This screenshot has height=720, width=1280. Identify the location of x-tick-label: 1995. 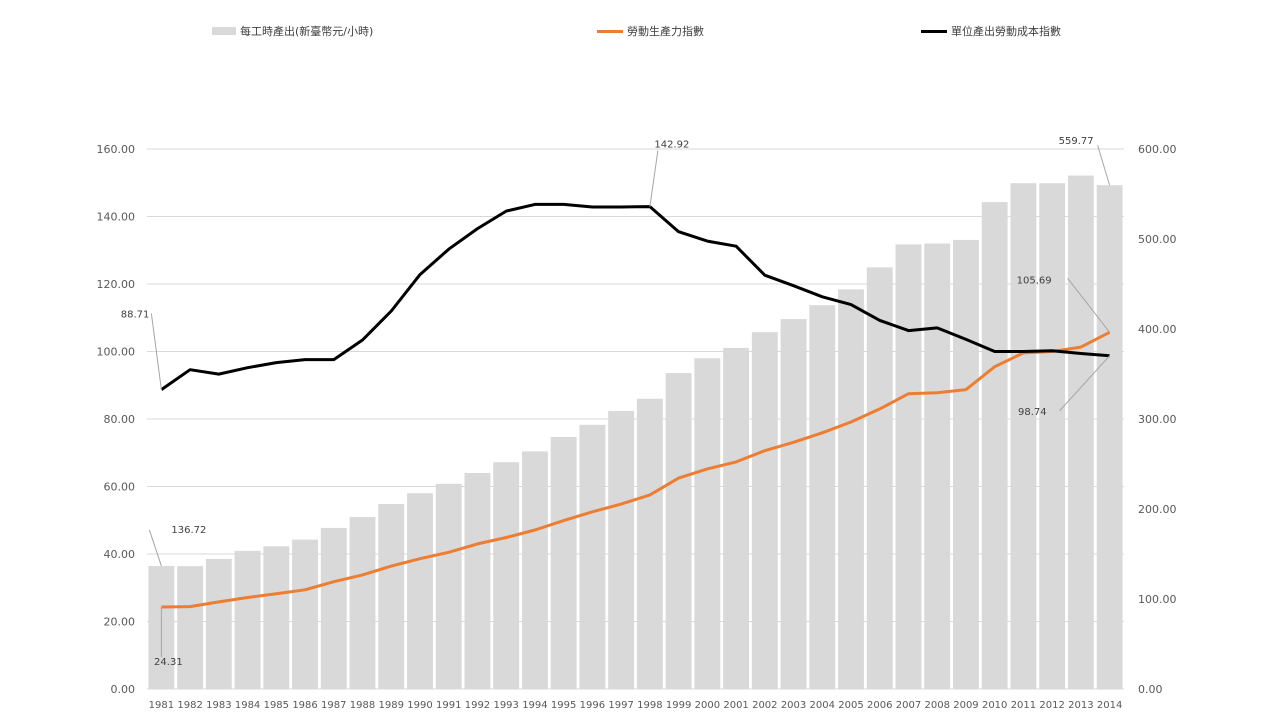
(563, 705).